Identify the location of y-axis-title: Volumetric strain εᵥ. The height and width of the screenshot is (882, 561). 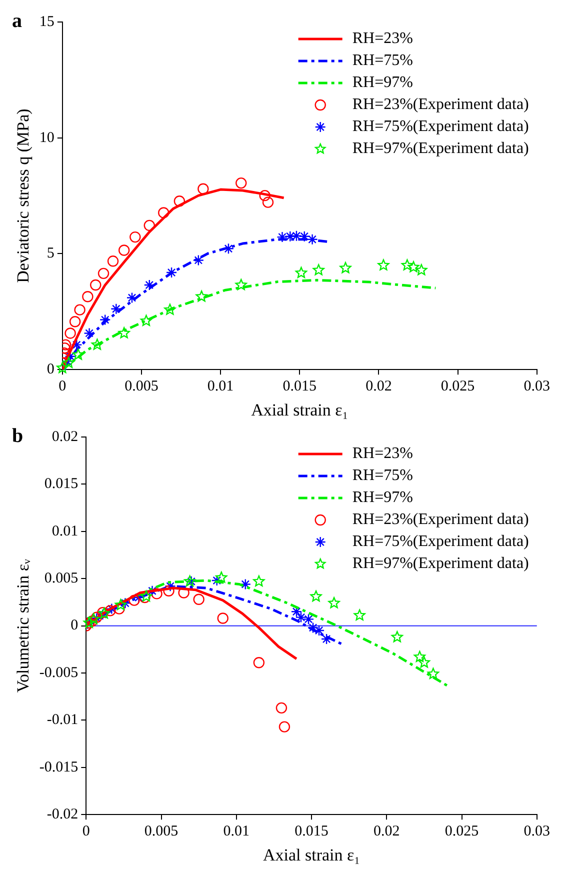
(23, 625).